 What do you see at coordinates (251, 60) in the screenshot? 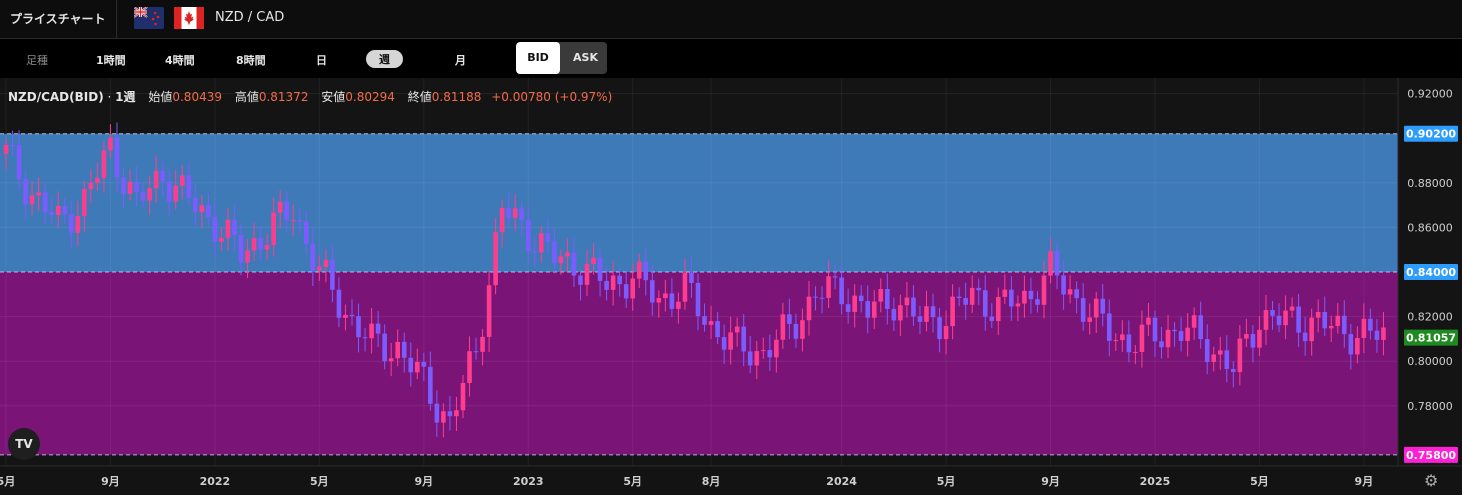
I see `timeframe-8h: 8時間` at bounding box center [251, 60].